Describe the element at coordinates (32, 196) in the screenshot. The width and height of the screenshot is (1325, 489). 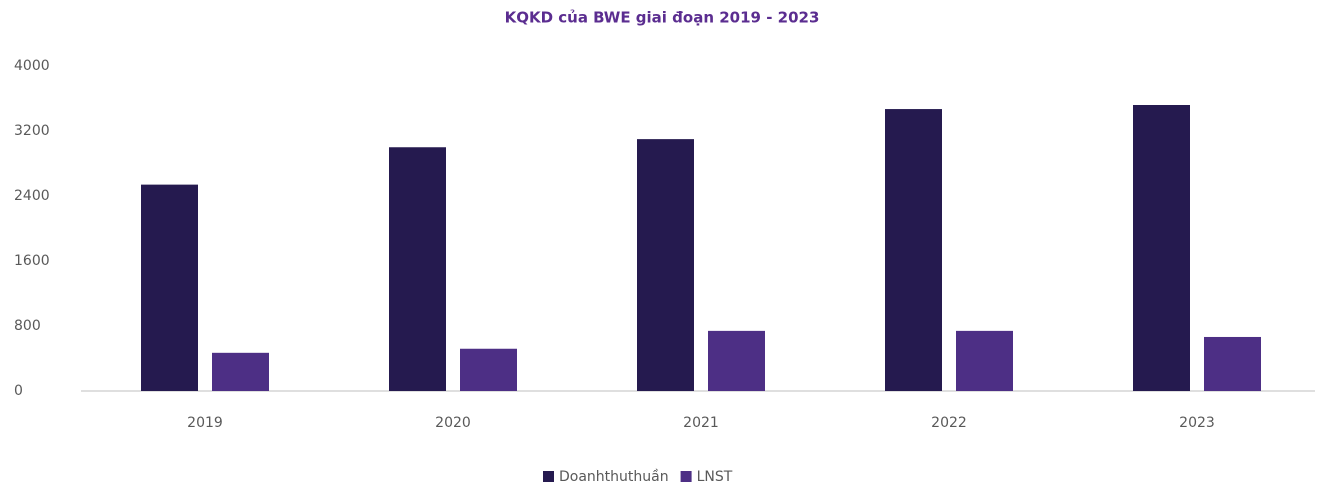
I see `y-tick-label: 2400` at that location.